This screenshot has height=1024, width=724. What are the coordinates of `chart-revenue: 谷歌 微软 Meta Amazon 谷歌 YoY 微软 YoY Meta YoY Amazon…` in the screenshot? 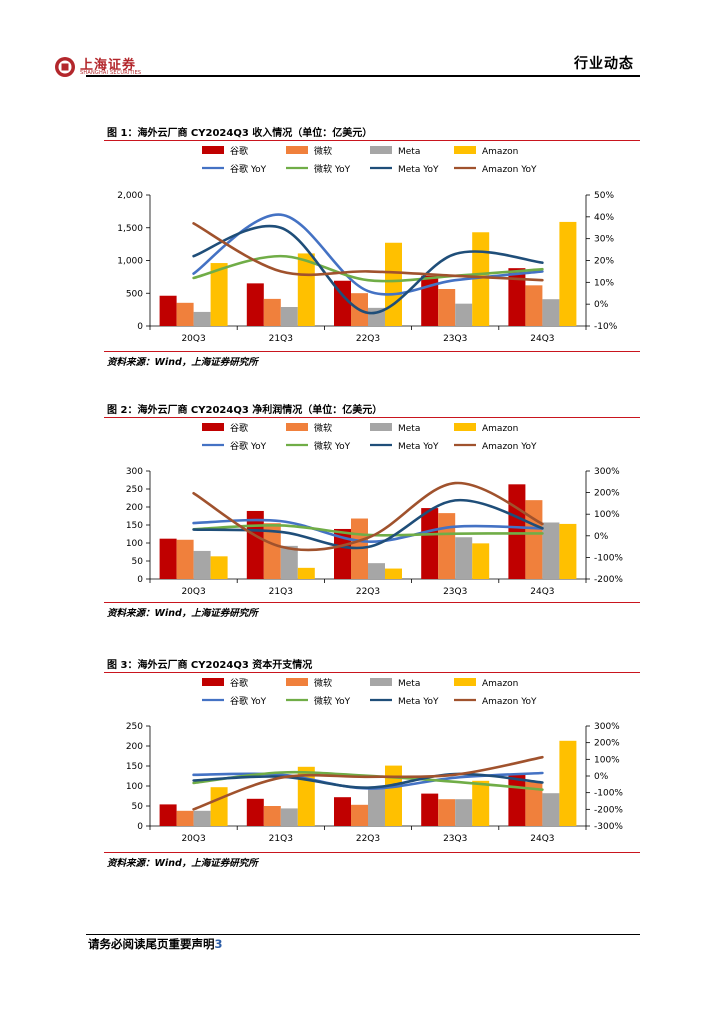 It's located at (367, 244).